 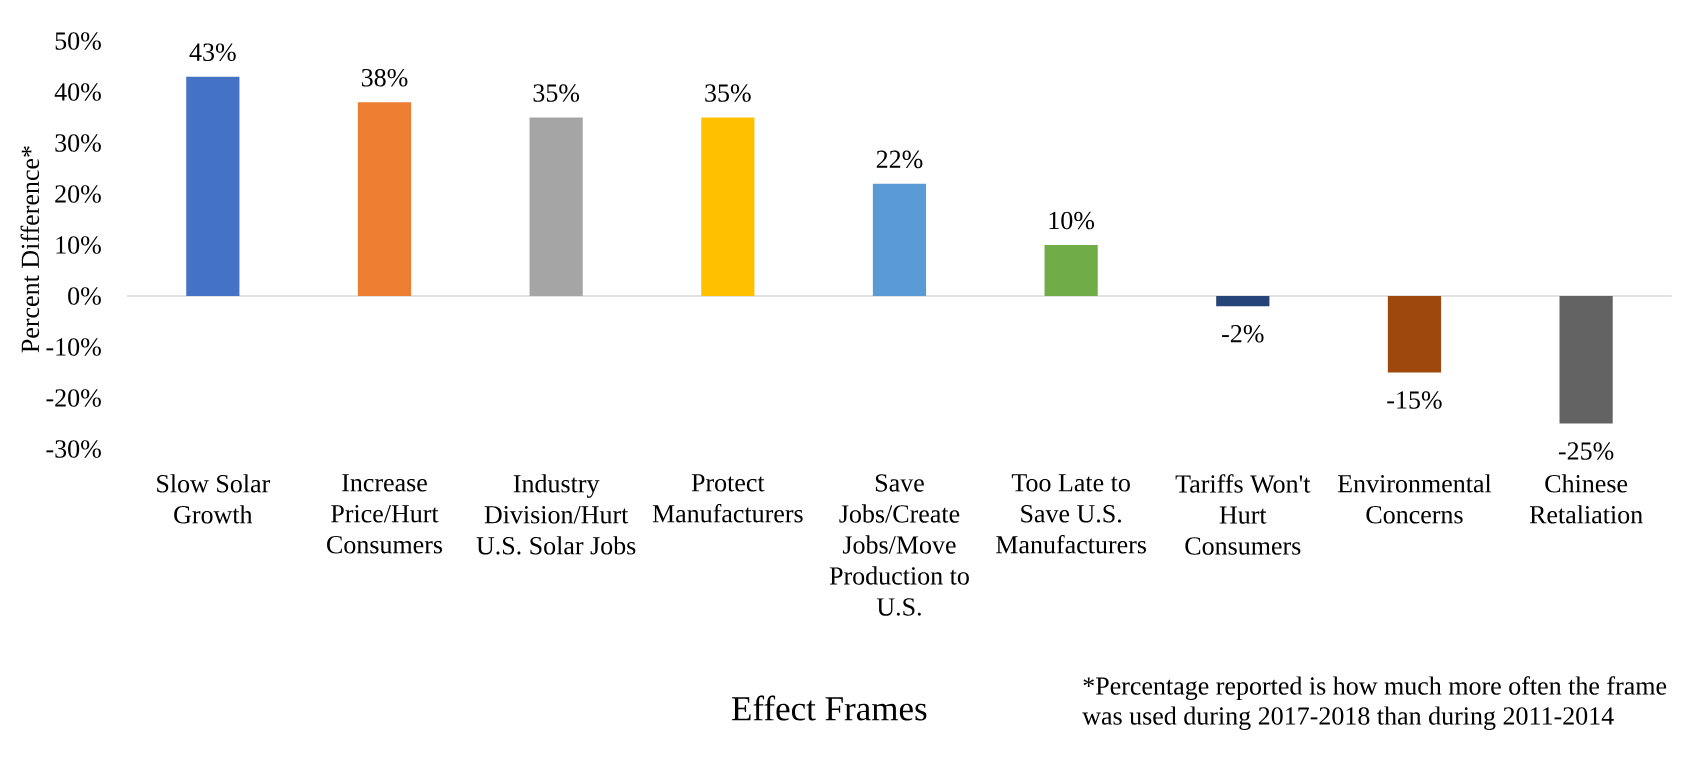 I want to click on x-tick-label: Too Late to Save U.S. Manufacturers, so click(x=1071, y=514).